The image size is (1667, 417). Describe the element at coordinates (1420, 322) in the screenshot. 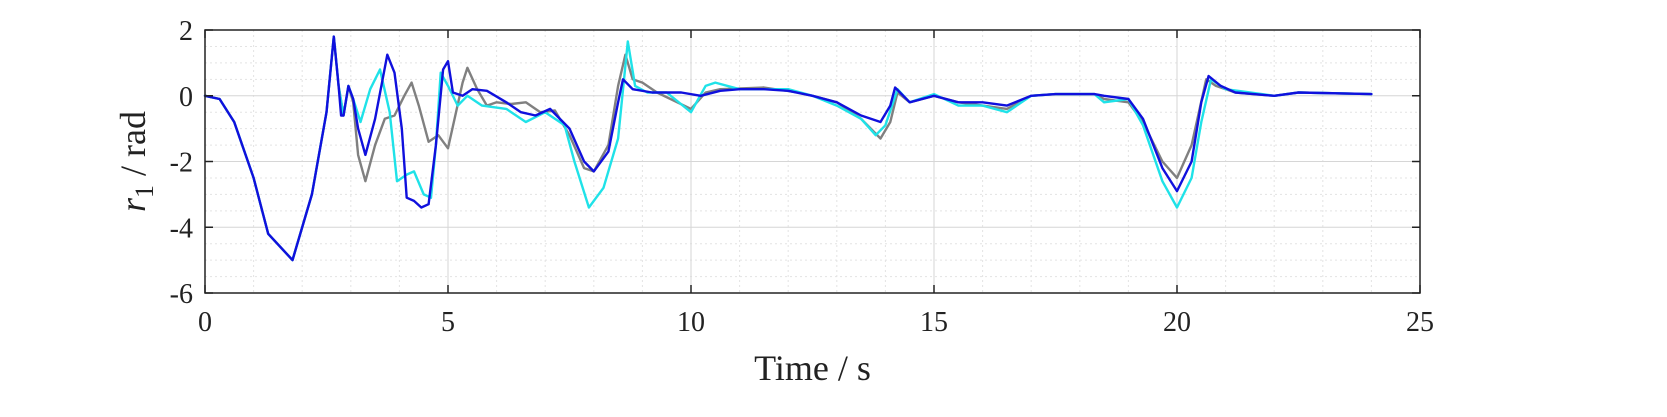

I see `x-tick-label: 25` at that location.